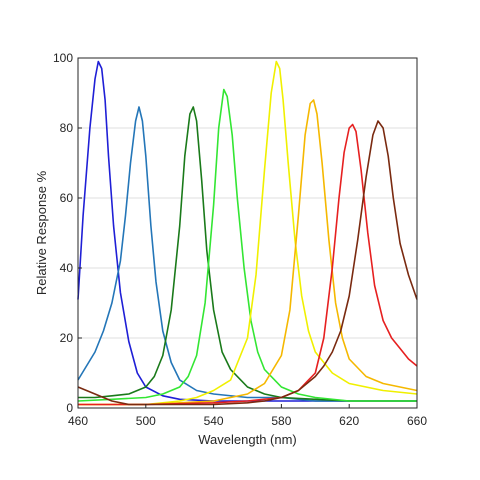 Image resolution: width=480 pixels, height=480 pixels. What do you see at coordinates (67, 198) in the screenshot?
I see `y-tick-label-60: 60` at bounding box center [67, 198].